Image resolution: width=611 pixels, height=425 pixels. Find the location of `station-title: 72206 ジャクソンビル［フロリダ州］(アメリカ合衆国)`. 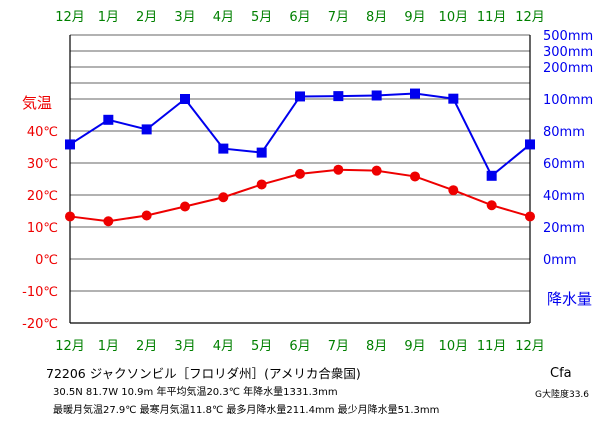

station-title: 72206 ジャクソンビル［フロリダ州］(アメリカ合衆国) is located at coordinates (203, 373).